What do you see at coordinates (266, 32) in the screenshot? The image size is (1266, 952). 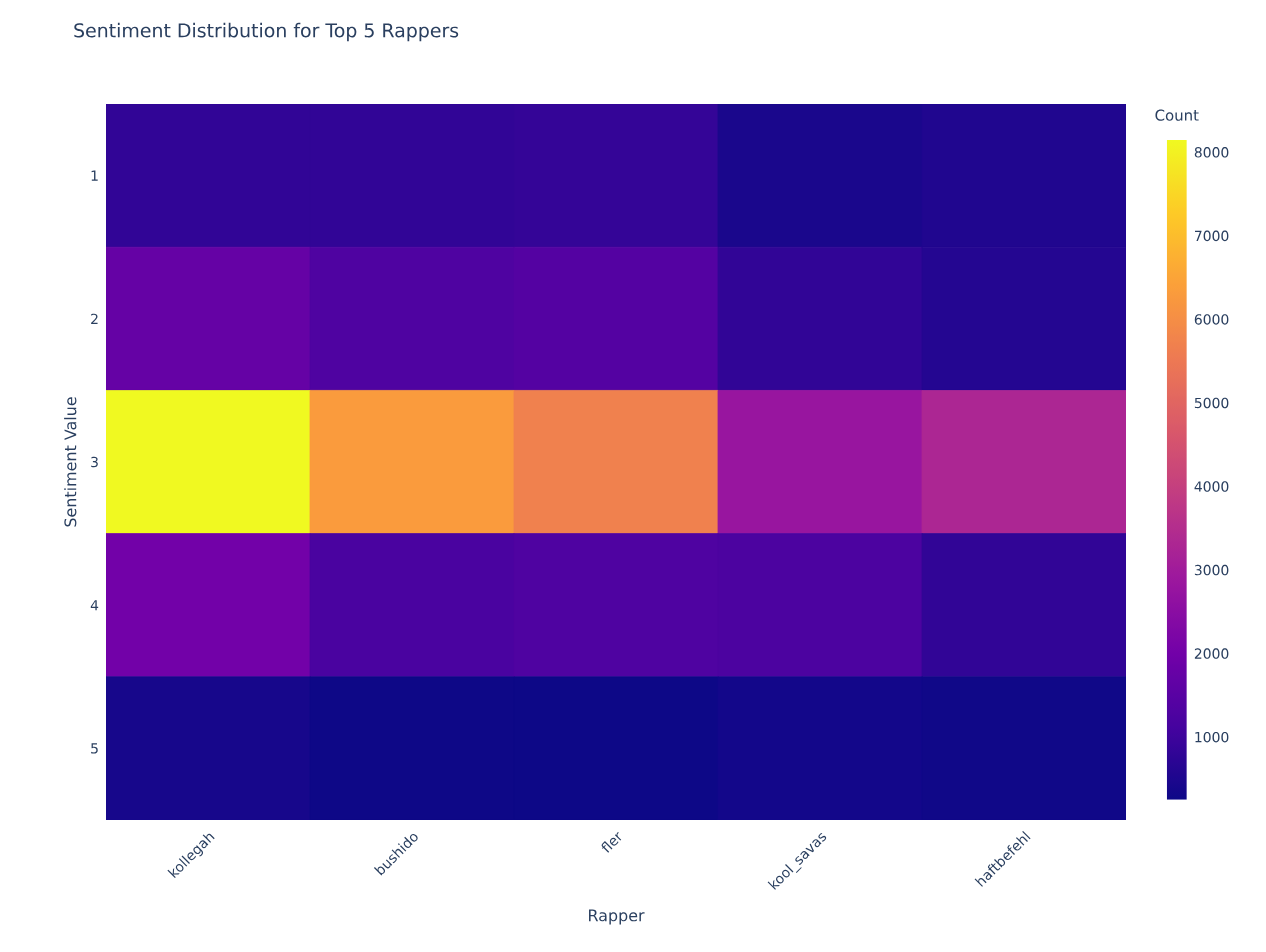 I see `chart-title: Sentiment Distribution for Top 5 Rappers` at bounding box center [266, 32].